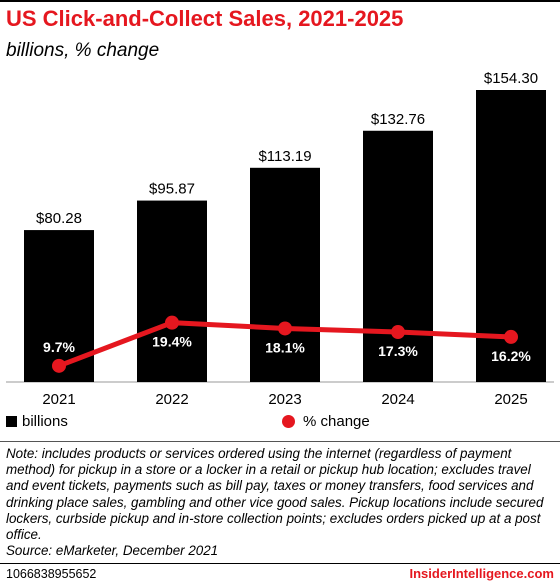  I want to click on x-tick-label-2023: 2023, so click(284, 399).